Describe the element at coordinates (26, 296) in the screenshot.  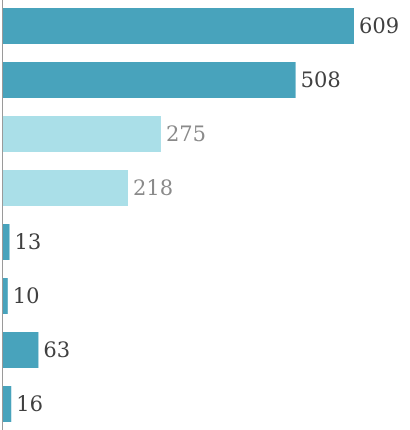
I see `value-label-6: 10` at that location.